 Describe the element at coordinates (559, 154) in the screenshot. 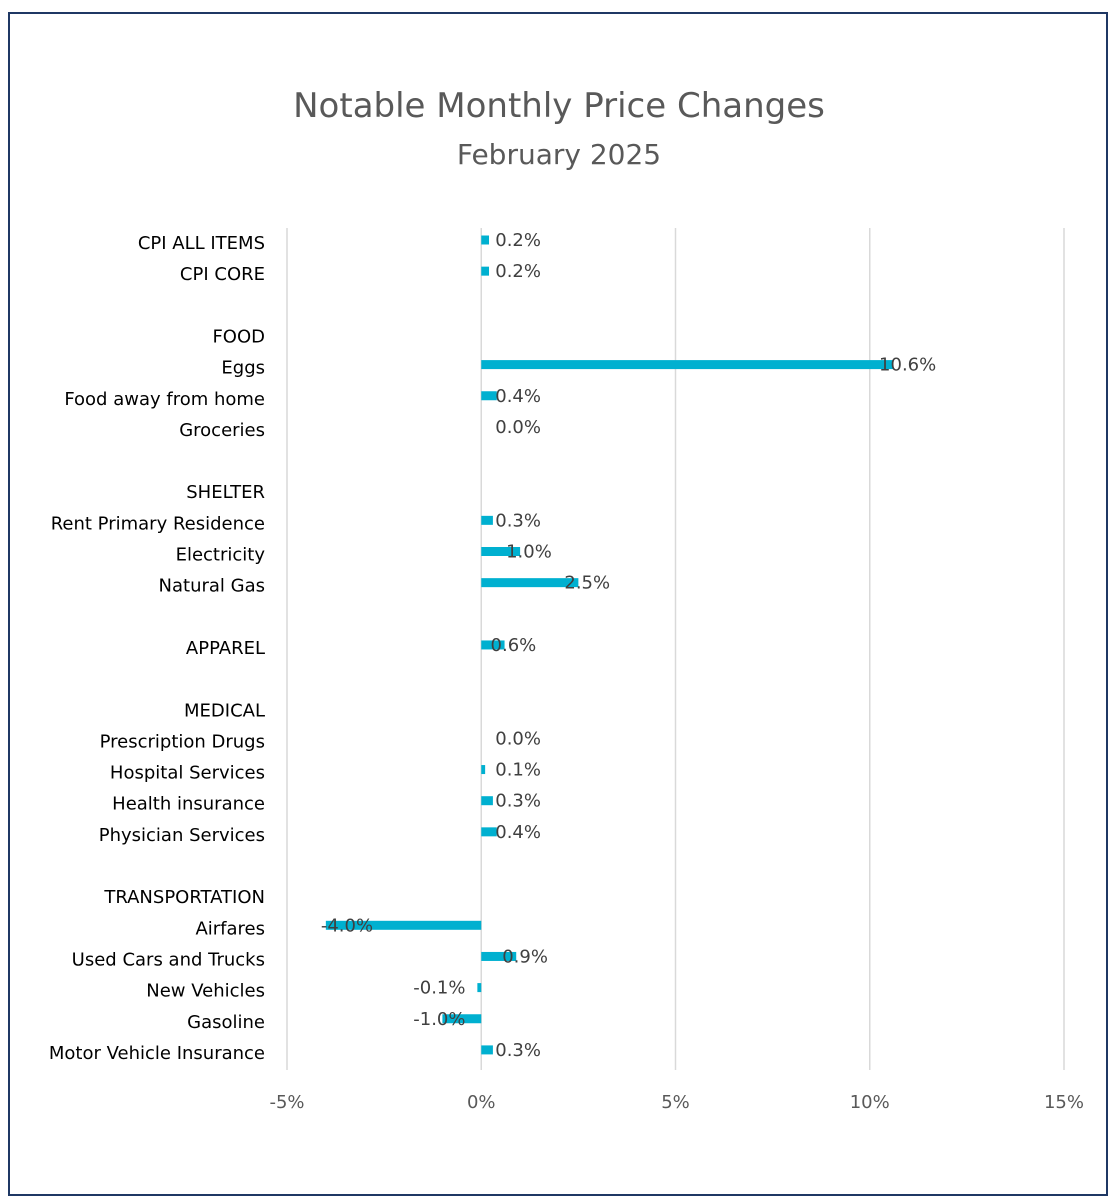

I see `chart-subtitle: February 2025` at that location.